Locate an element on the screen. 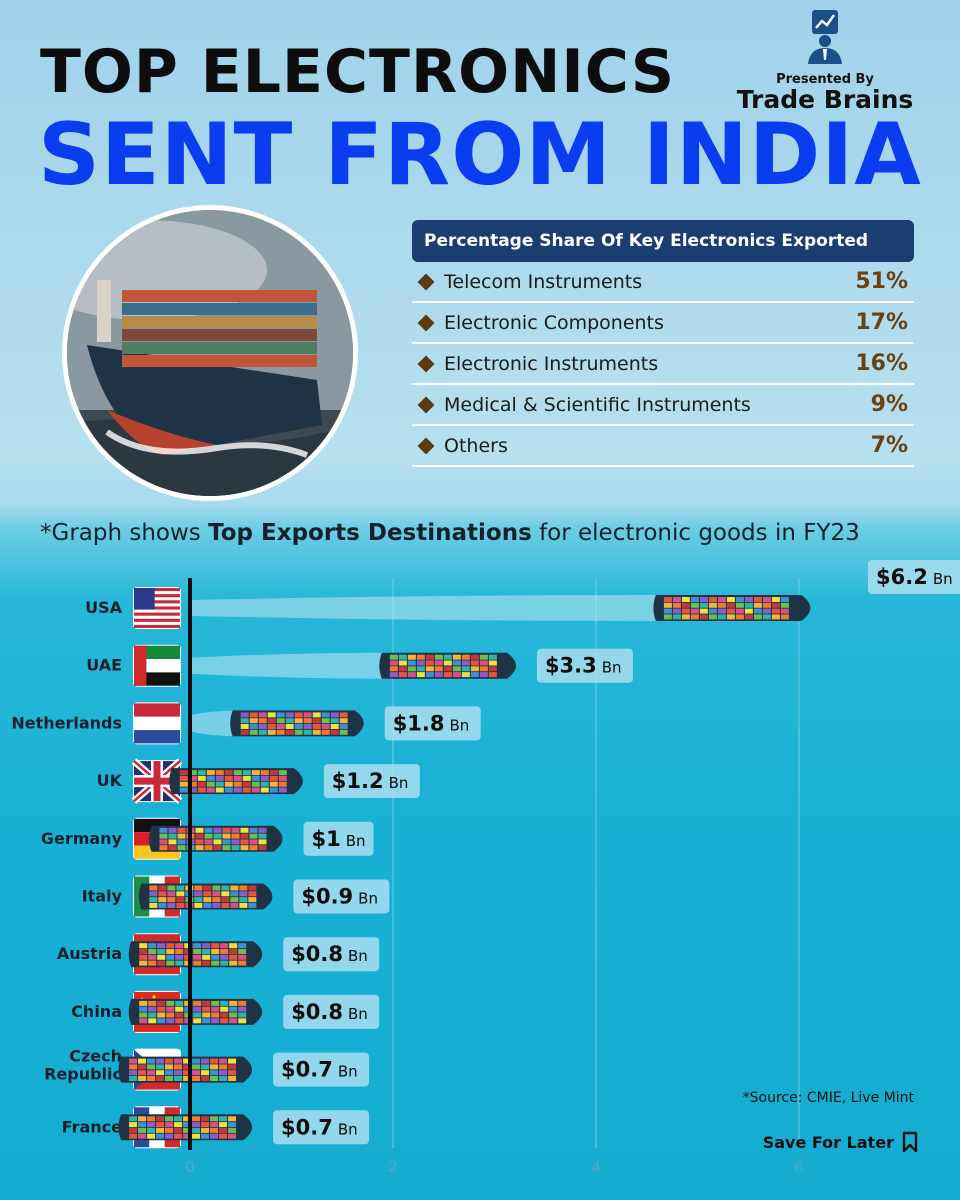  presented-by-label: Presented By is located at coordinates (825, 79).